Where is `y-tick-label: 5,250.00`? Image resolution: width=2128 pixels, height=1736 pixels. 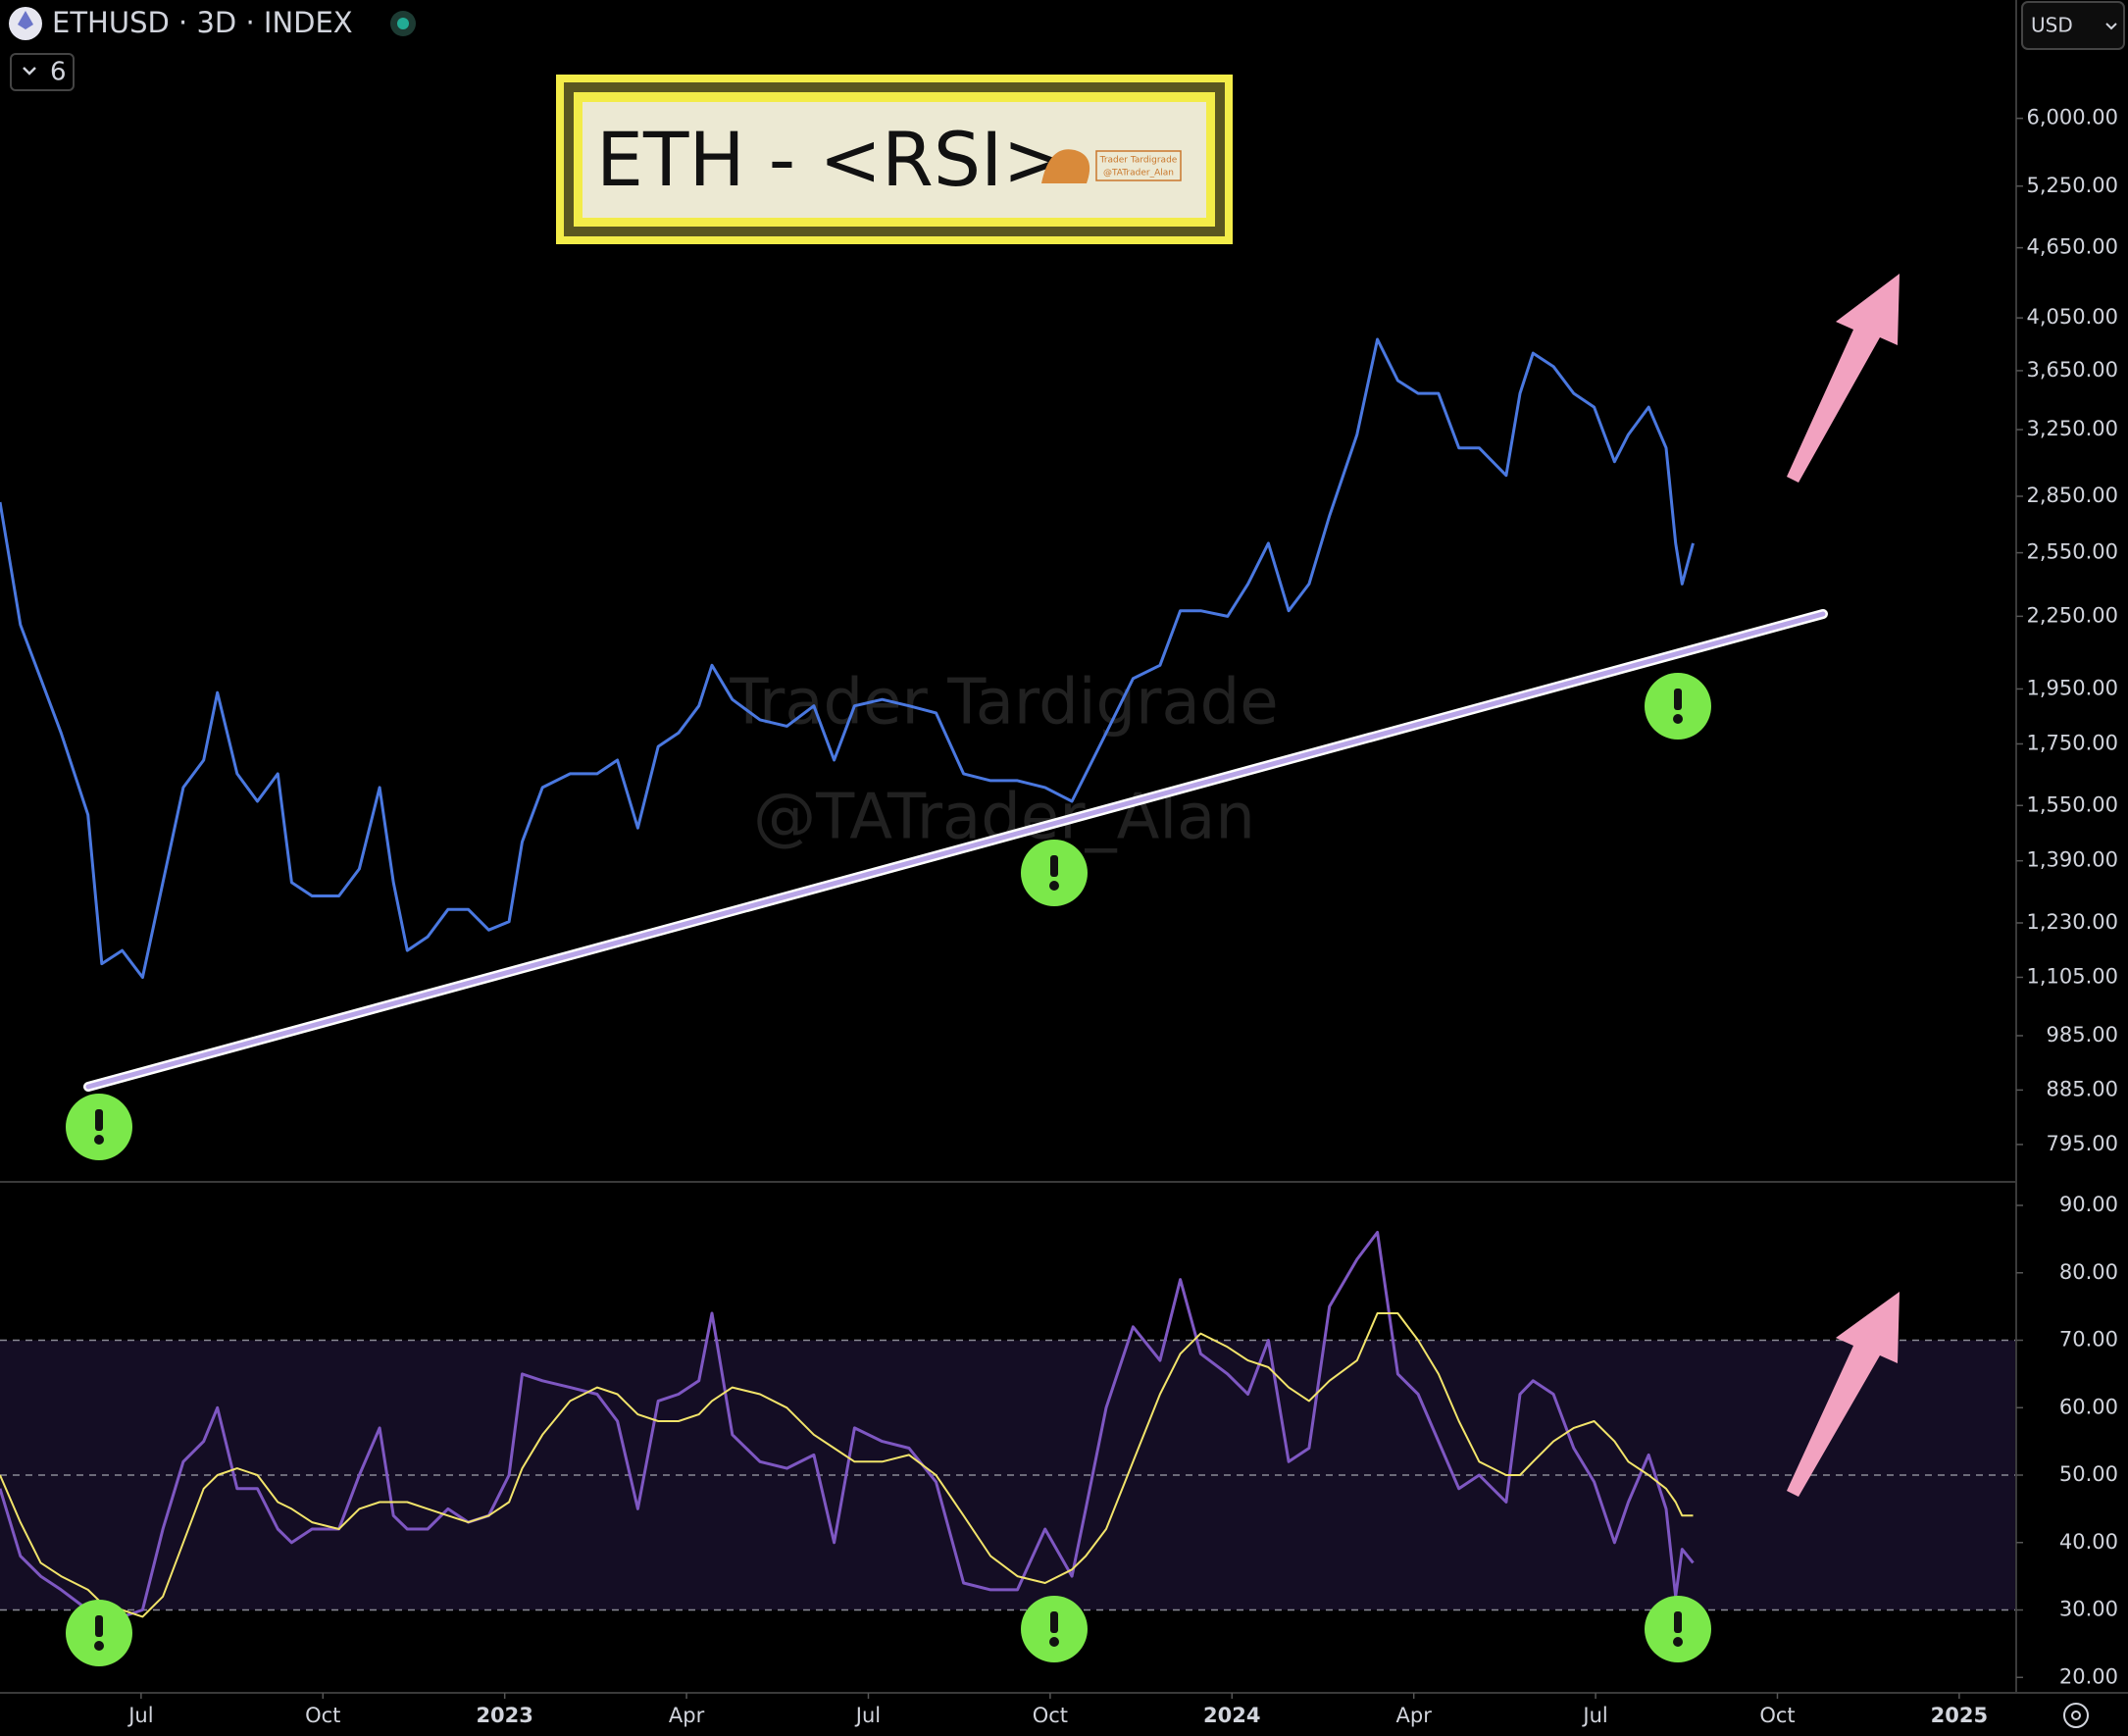 y-tick-label: 5,250.00 is located at coordinates (2072, 186).